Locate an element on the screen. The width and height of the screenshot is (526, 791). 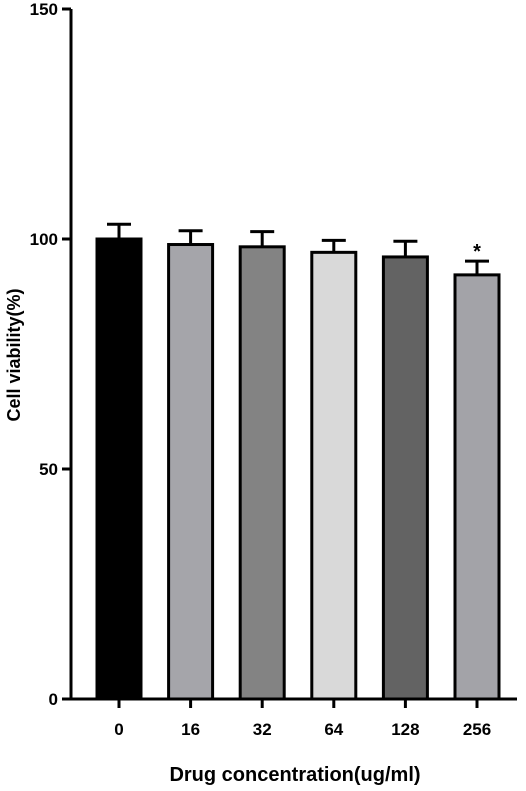
x-axis-label: Drug concentration(ug/ml) is located at coordinates (294, 775).